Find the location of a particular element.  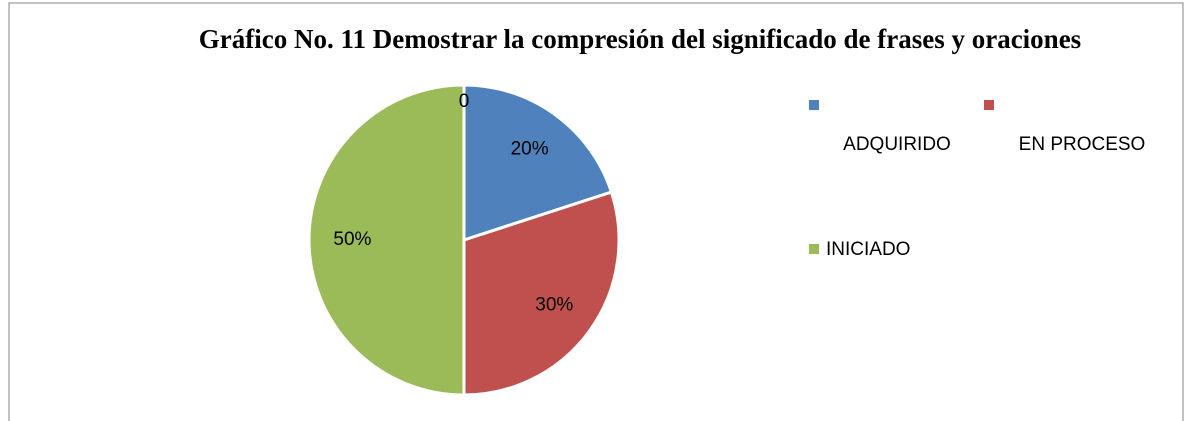

legend-label: EN PROCESO is located at coordinates (1082, 144).